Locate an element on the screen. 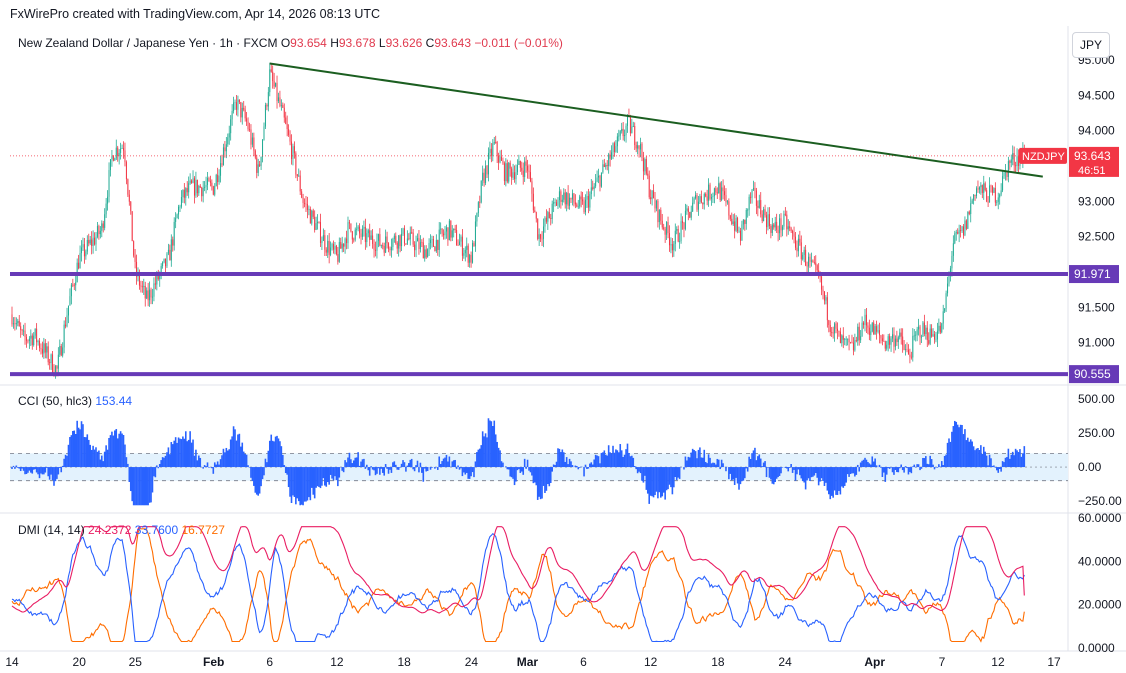 The width and height of the screenshot is (1126, 673). dmi-legend: DMI (14, 14) 24.2372 33.7600 16.7727 is located at coordinates (121, 530).